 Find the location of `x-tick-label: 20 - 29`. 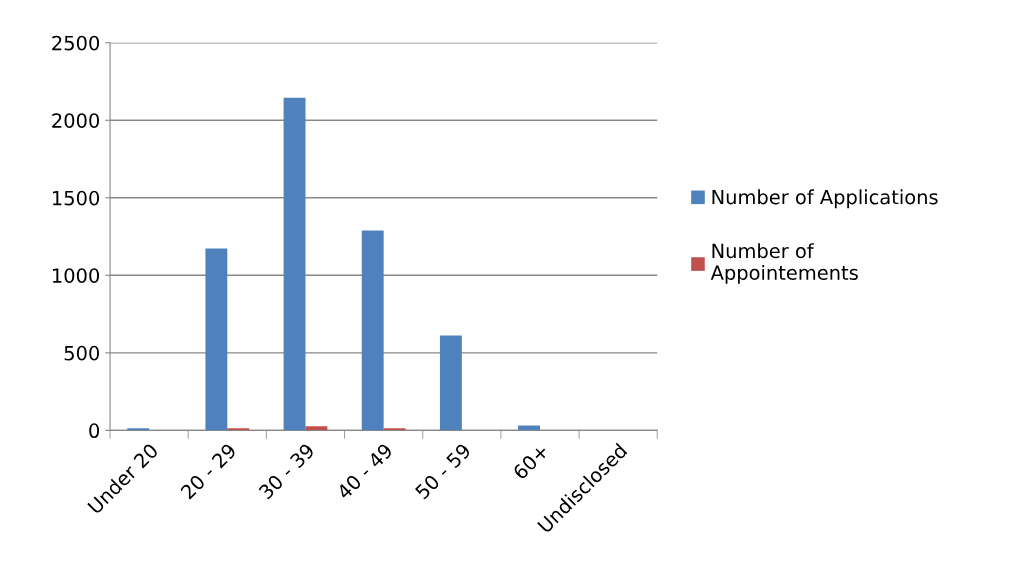

x-tick-label: 20 - 29 is located at coordinates (208, 471).